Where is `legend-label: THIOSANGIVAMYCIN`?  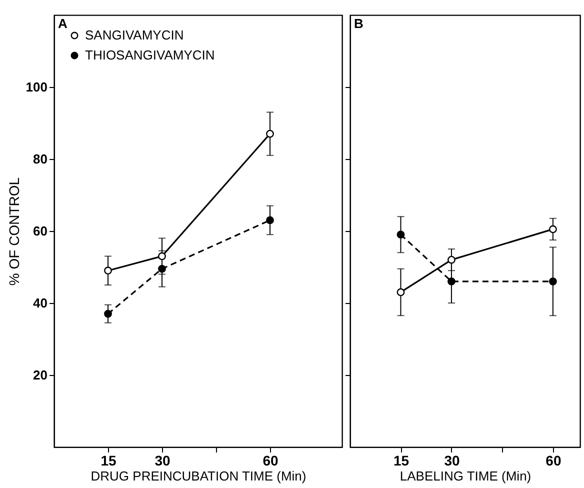 legend-label: THIOSANGIVAMYCIN is located at coordinates (150, 55).